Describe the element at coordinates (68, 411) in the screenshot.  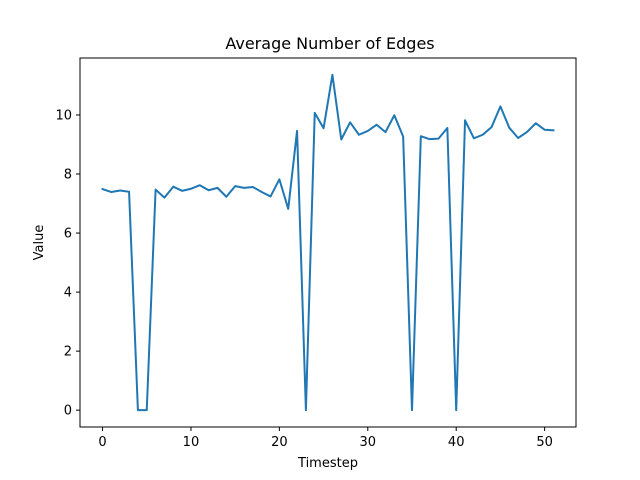
I see `y-tick-label: 0` at that location.